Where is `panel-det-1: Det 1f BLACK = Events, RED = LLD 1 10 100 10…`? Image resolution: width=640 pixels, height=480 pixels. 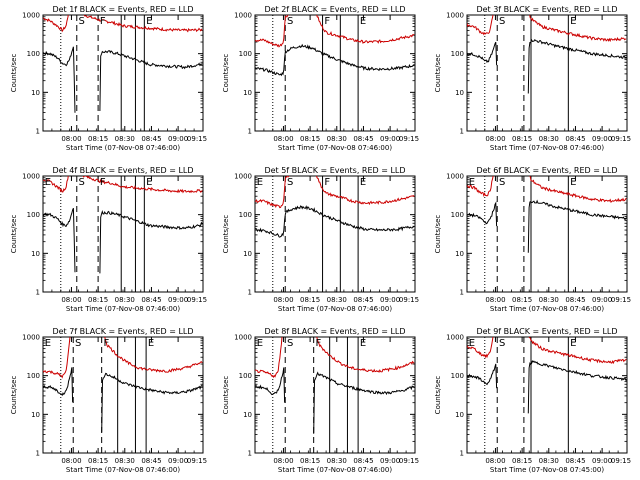 panel-det-1: Det 1f BLACK = Events, RED = LLD 1 10 100 10… is located at coordinates (108, 78).